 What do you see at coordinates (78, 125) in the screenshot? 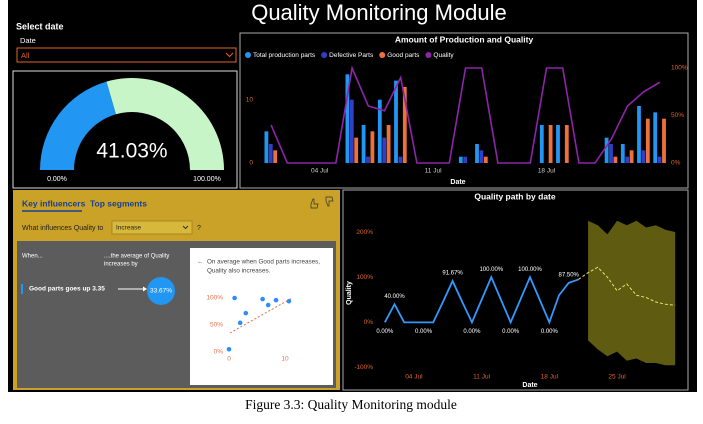
I see `gauge-value` at bounding box center [78, 125].